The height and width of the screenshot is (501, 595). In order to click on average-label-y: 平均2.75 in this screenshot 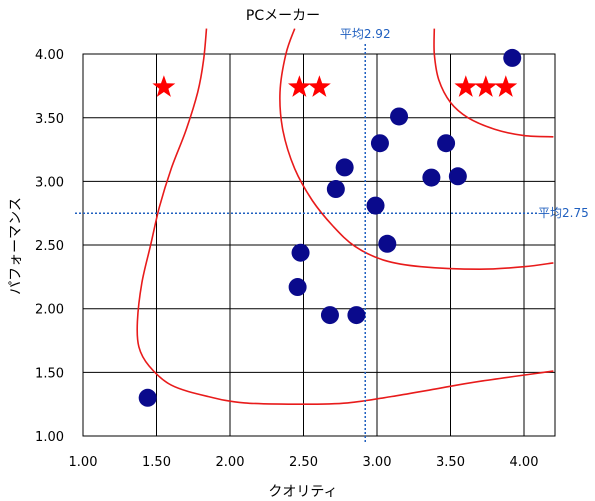, I will do `click(563, 213)`.